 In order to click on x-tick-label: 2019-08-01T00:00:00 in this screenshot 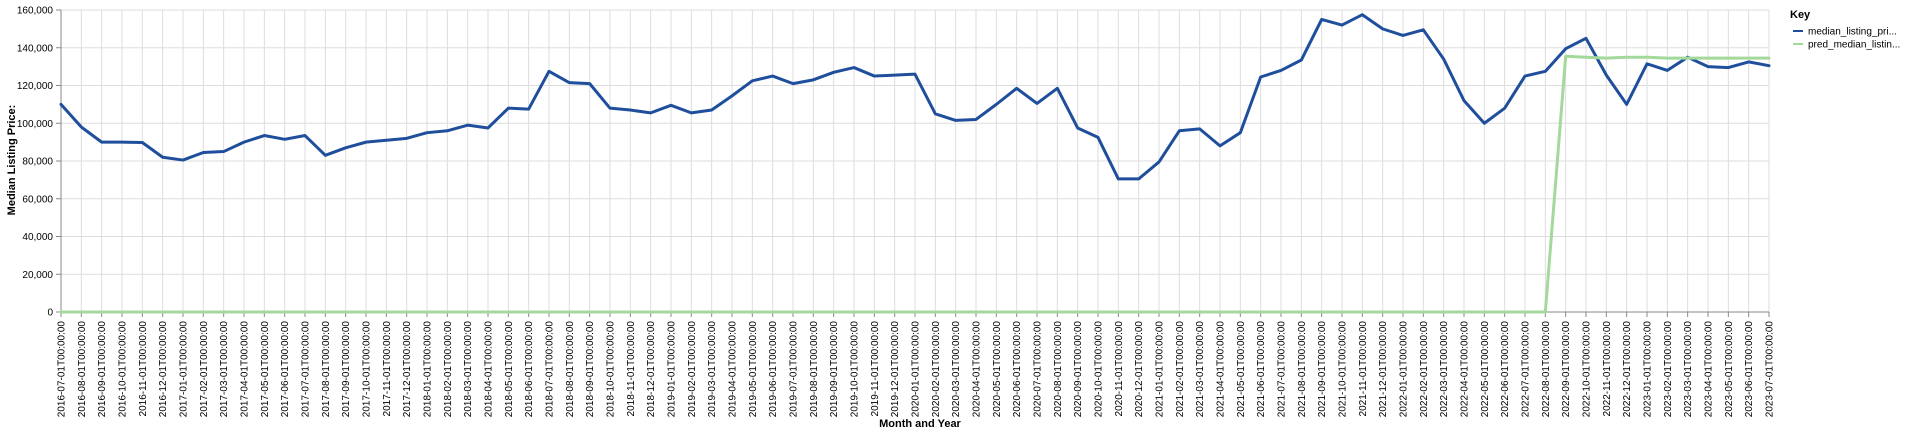, I will do `click(814, 369)`.